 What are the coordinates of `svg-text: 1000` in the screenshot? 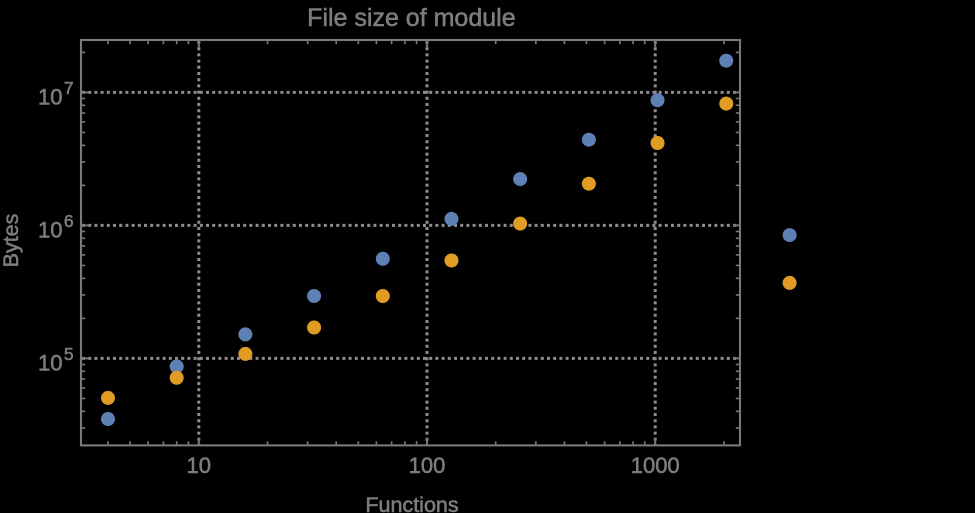 It's located at (655, 465).